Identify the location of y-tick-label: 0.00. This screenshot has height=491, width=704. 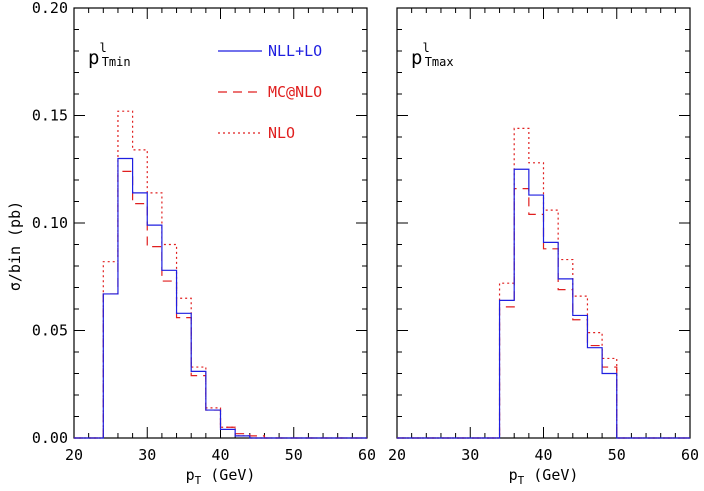
(50, 438).